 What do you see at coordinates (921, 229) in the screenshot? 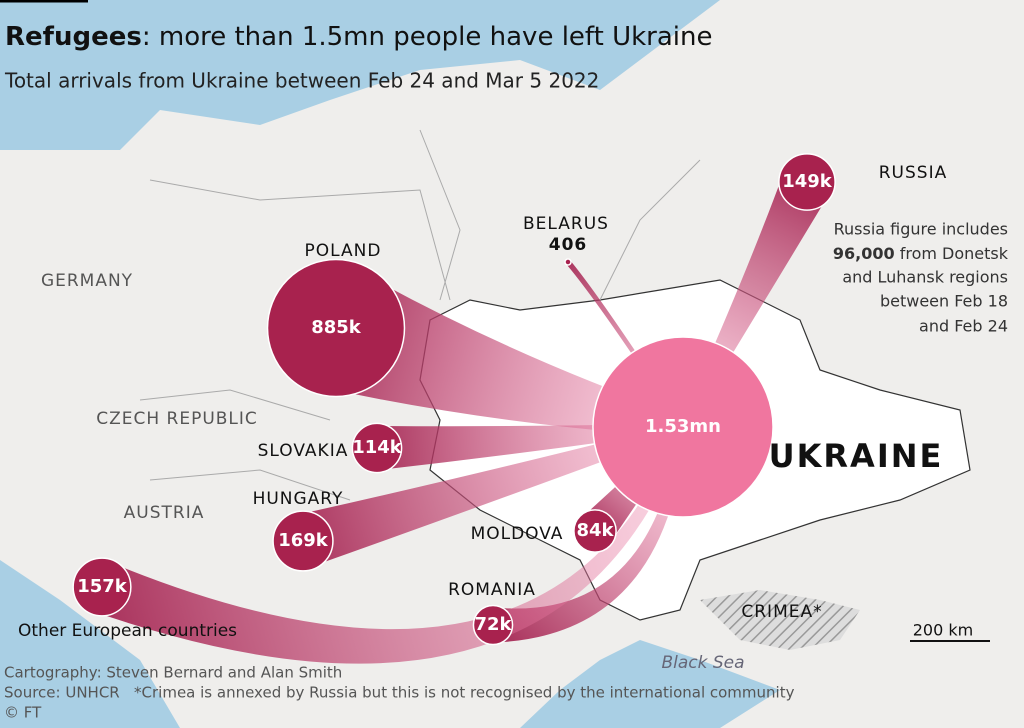
I see `note-line: Russia figure includes` at bounding box center [921, 229].